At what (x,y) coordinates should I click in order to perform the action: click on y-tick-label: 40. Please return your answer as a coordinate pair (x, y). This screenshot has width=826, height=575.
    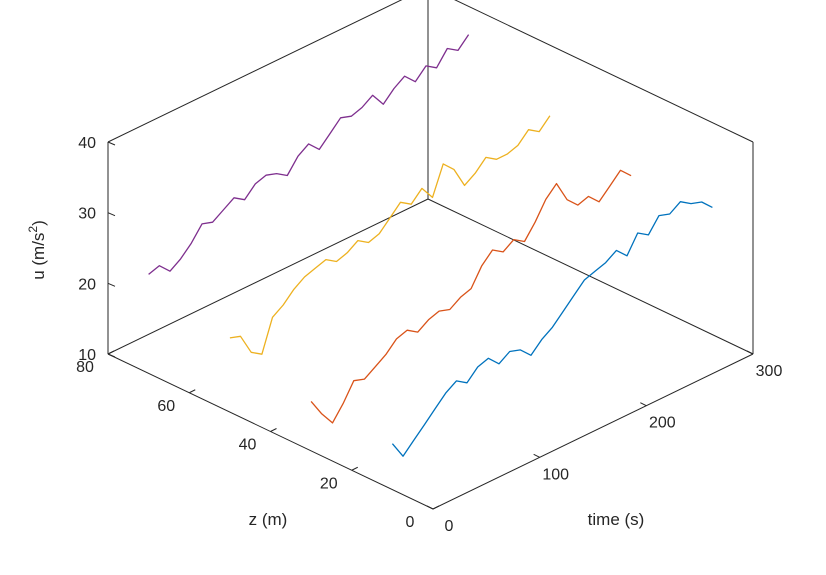
    Looking at the image, I should click on (87, 143).